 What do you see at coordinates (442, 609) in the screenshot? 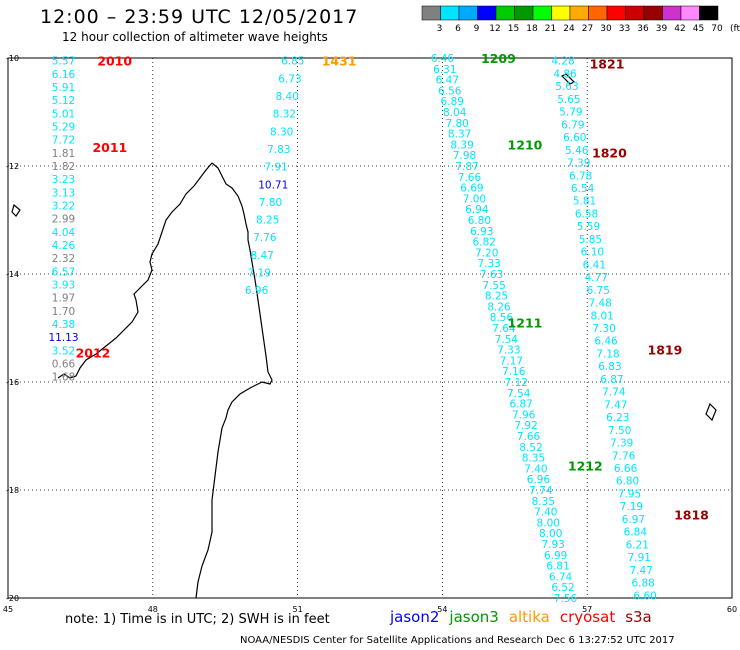
I see `lon-tick-label: 54` at bounding box center [442, 609].